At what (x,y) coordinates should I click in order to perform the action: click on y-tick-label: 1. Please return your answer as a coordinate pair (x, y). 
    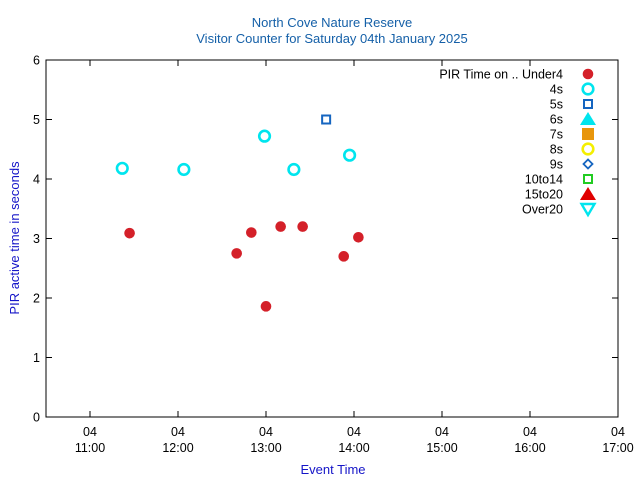
    Looking at the image, I should click on (36, 358).